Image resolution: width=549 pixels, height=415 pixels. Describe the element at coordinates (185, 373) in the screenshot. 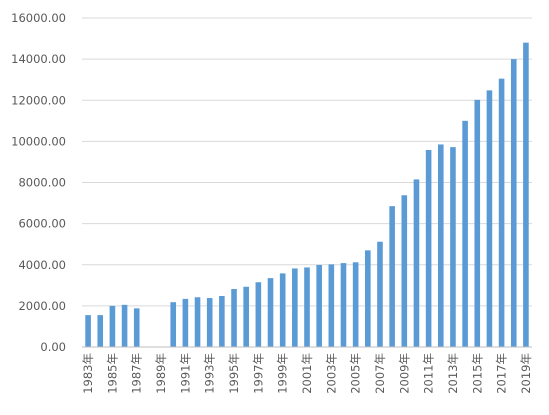

I see `x-tick-label: 1991年` at that location.